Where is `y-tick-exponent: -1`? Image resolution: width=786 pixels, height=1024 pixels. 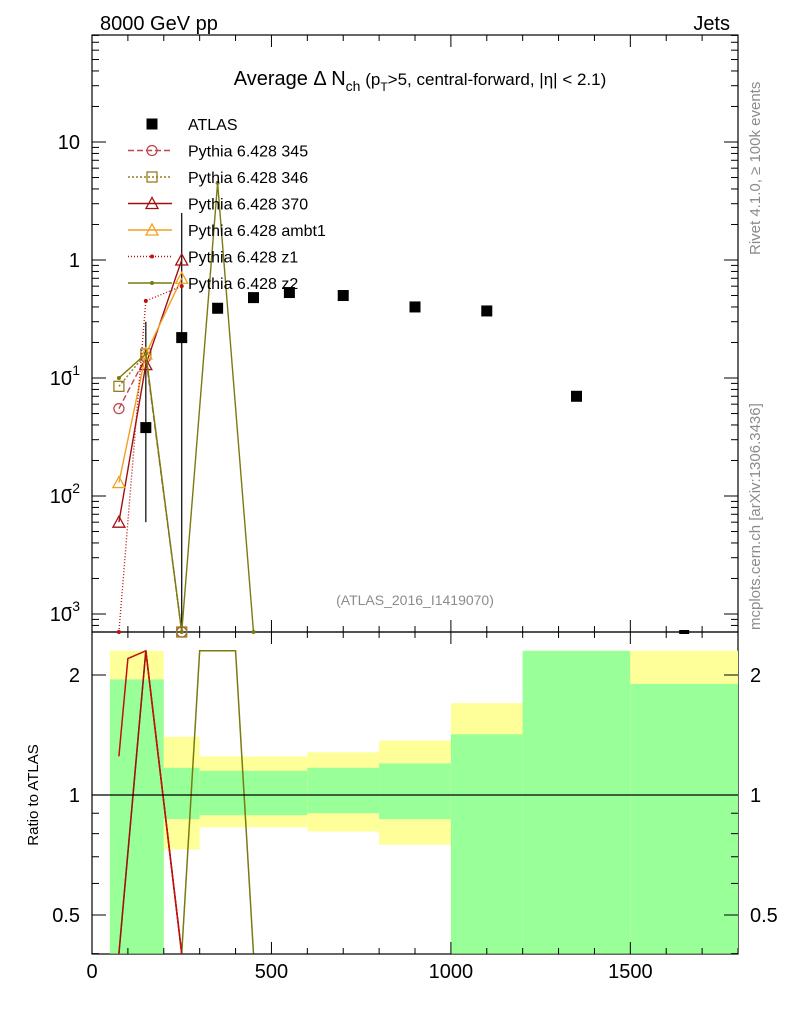 y-tick-exponent: -1 is located at coordinates (74, 370).